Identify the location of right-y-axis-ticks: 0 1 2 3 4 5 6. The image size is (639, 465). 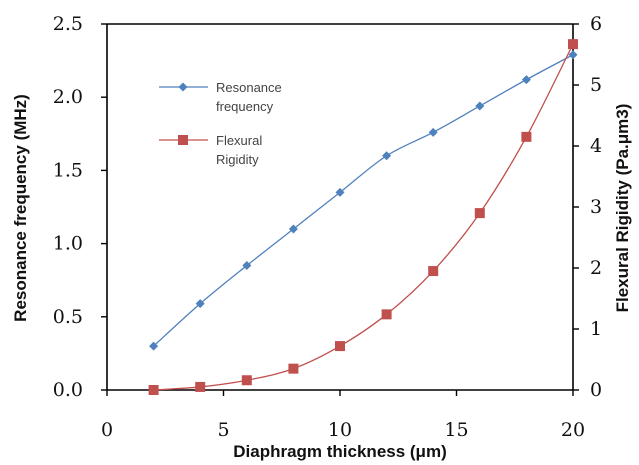
(587, 207).